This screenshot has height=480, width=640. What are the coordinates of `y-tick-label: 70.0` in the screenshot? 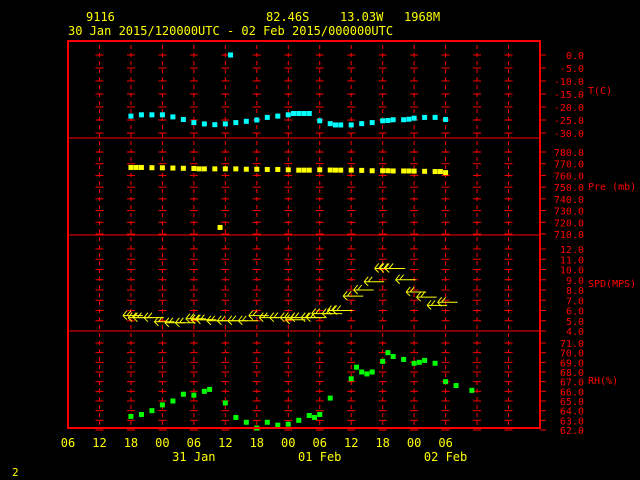 It's located at (572, 354).